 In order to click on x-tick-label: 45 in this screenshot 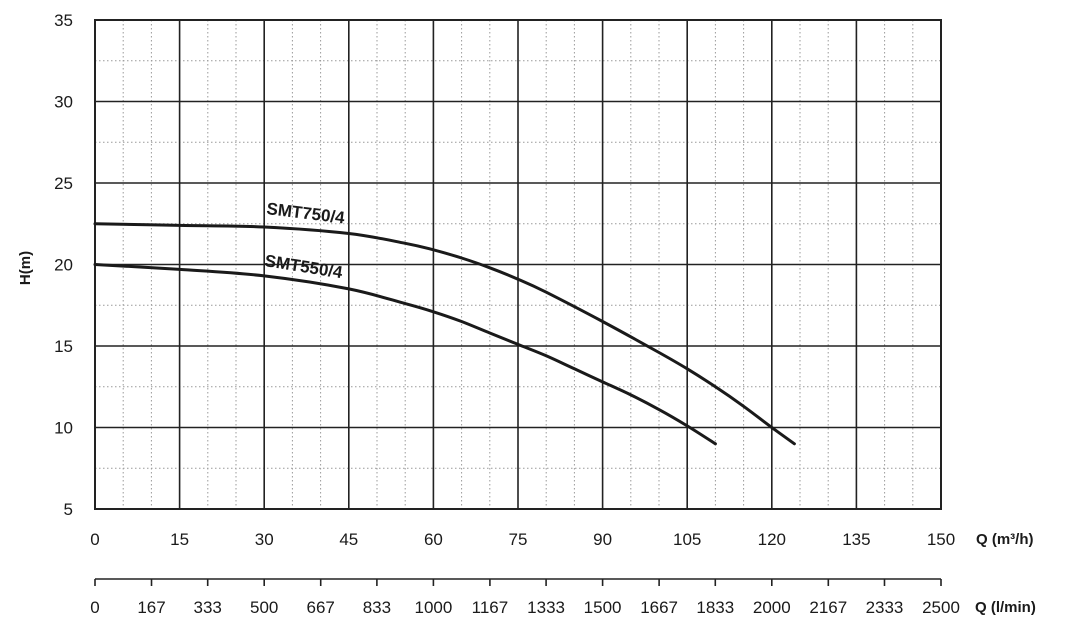, I will do `click(348, 539)`.